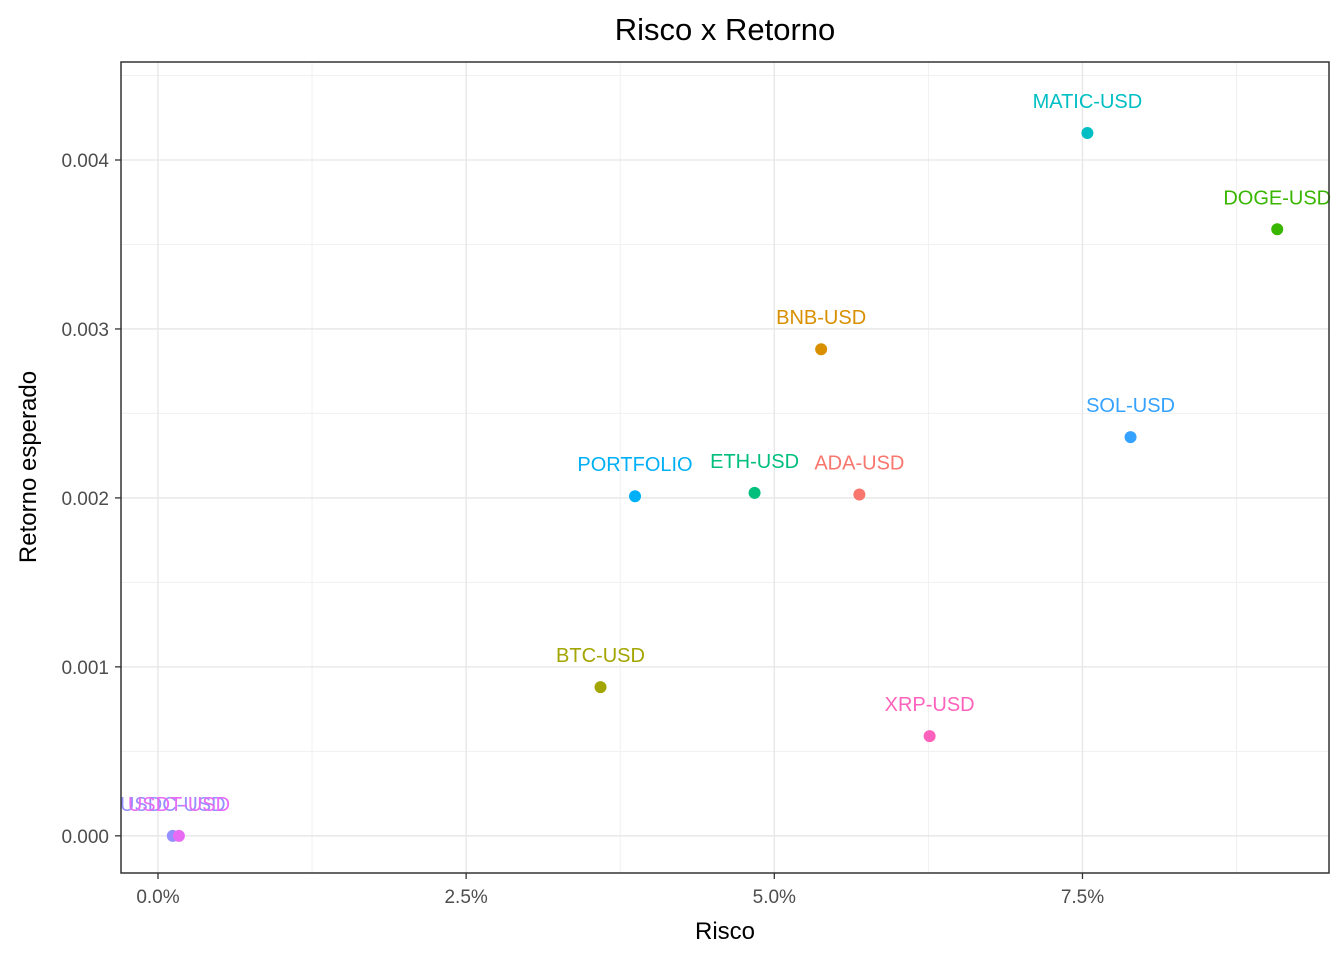 This screenshot has height=960, width=1344. I want to click on x-axis-ticks: 0.0% 2.5% 5.0% 7.5%, so click(620, 890).